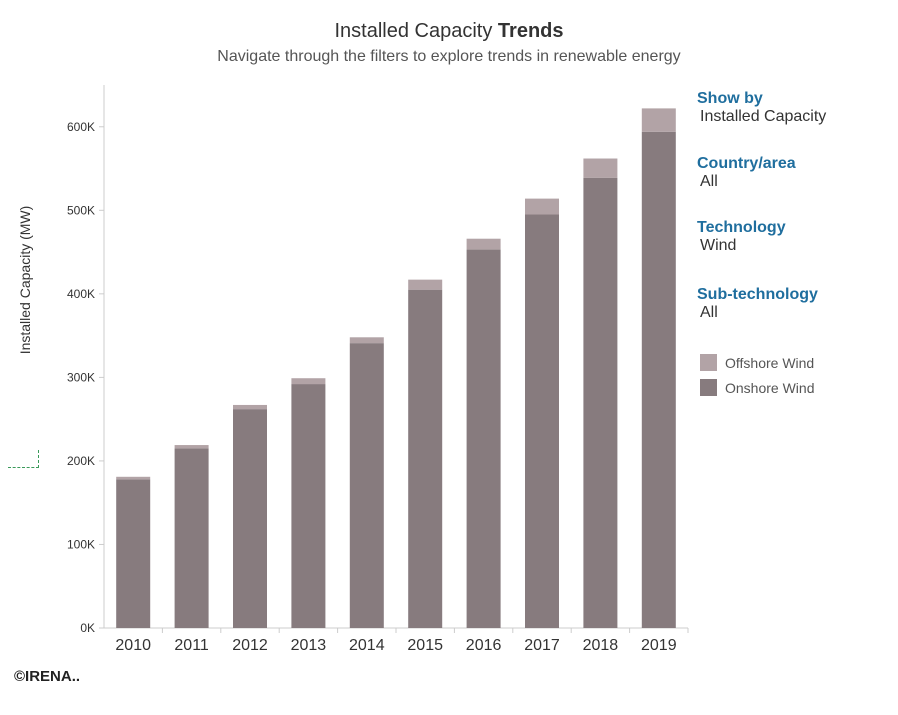 This screenshot has width=898, height=715. What do you see at coordinates (416, 31) in the screenshot?
I see `chart-title-main: Installed Capacity` at bounding box center [416, 31].